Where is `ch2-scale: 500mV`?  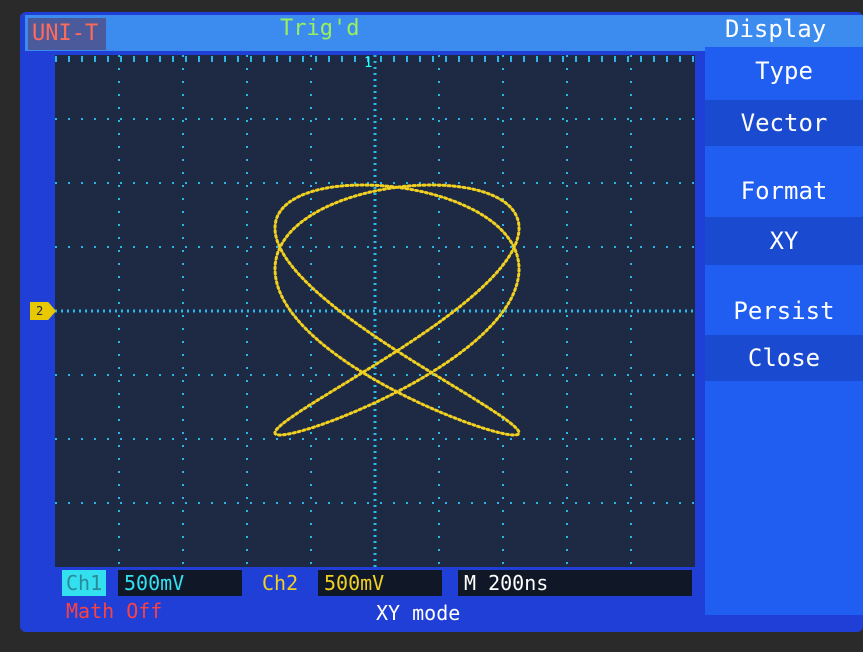 ch2-scale: 500mV is located at coordinates (380, 583).